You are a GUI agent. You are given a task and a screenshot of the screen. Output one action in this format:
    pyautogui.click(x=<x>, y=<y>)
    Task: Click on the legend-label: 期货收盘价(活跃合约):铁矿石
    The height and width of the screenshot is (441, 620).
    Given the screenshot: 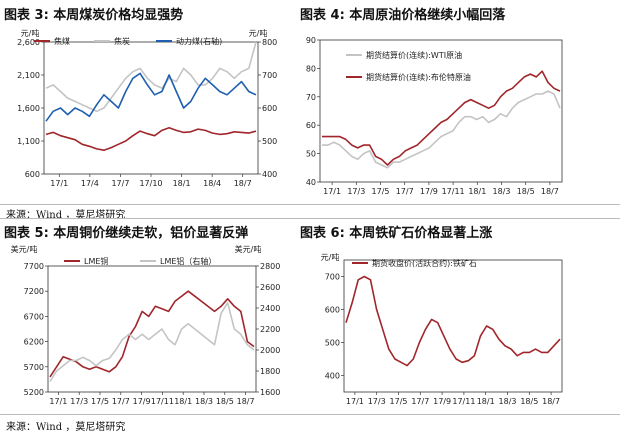 What is the action you would take?
    pyautogui.click(x=424, y=263)
    